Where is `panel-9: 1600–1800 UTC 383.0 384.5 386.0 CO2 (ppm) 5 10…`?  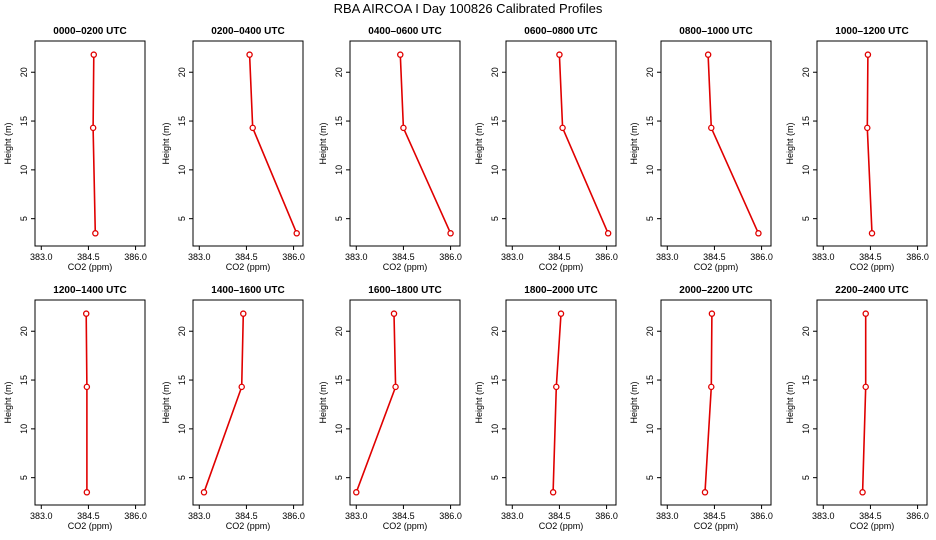
panel-9: 1600–1800 UTC 383.0 384.5 386.0 CO2 (ppm) 5 10… is located at coordinates (390, 408).